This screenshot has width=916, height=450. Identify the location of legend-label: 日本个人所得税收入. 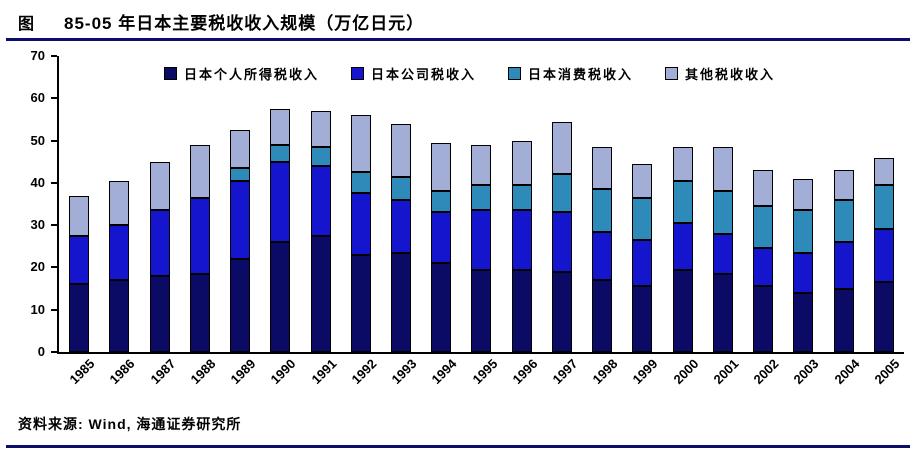
(252, 74).